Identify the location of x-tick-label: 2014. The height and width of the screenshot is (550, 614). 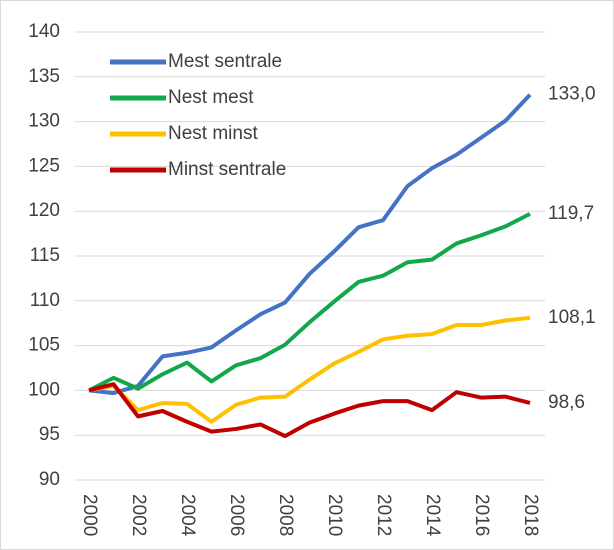
(432, 515).